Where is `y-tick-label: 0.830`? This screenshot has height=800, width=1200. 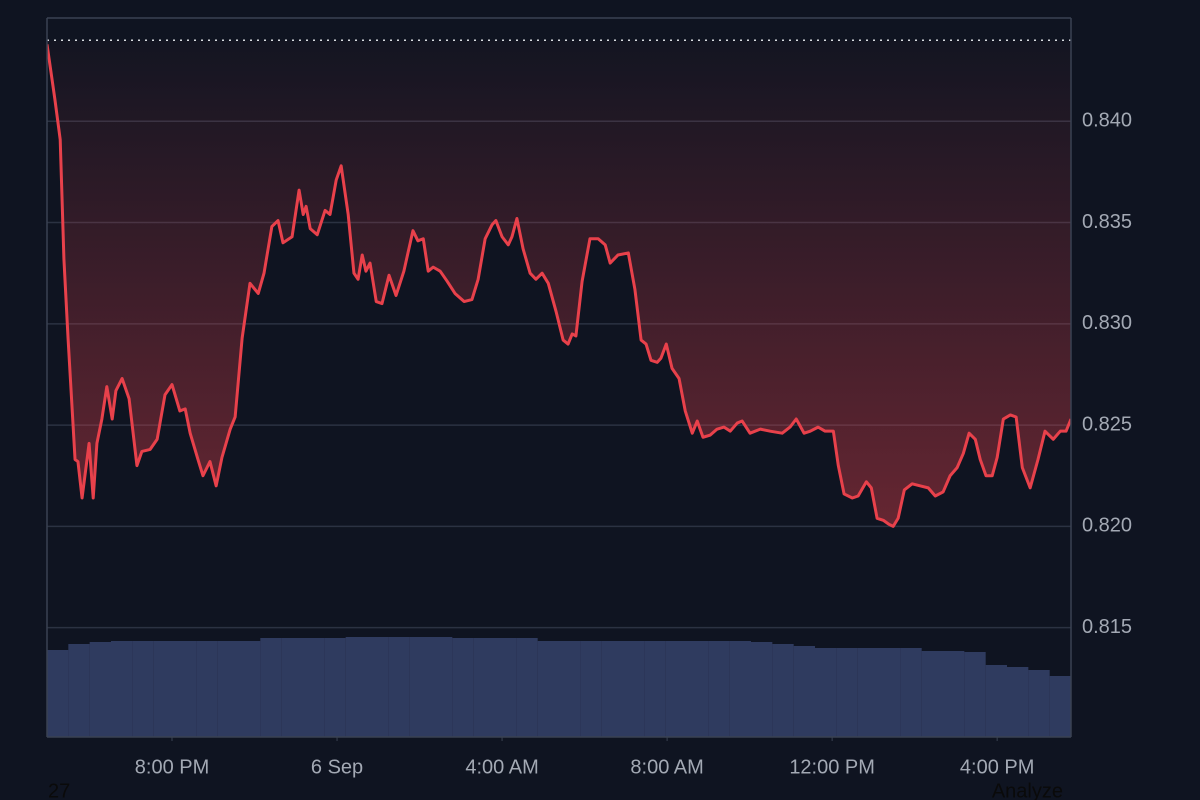
y-tick-label: 0.830 is located at coordinates (1107, 323).